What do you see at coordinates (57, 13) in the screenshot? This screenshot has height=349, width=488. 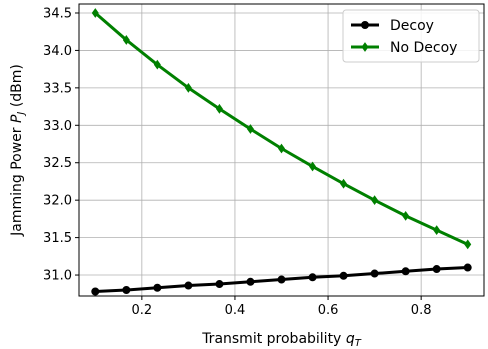 I see `y-tick-label: 34.5` at bounding box center [57, 13].